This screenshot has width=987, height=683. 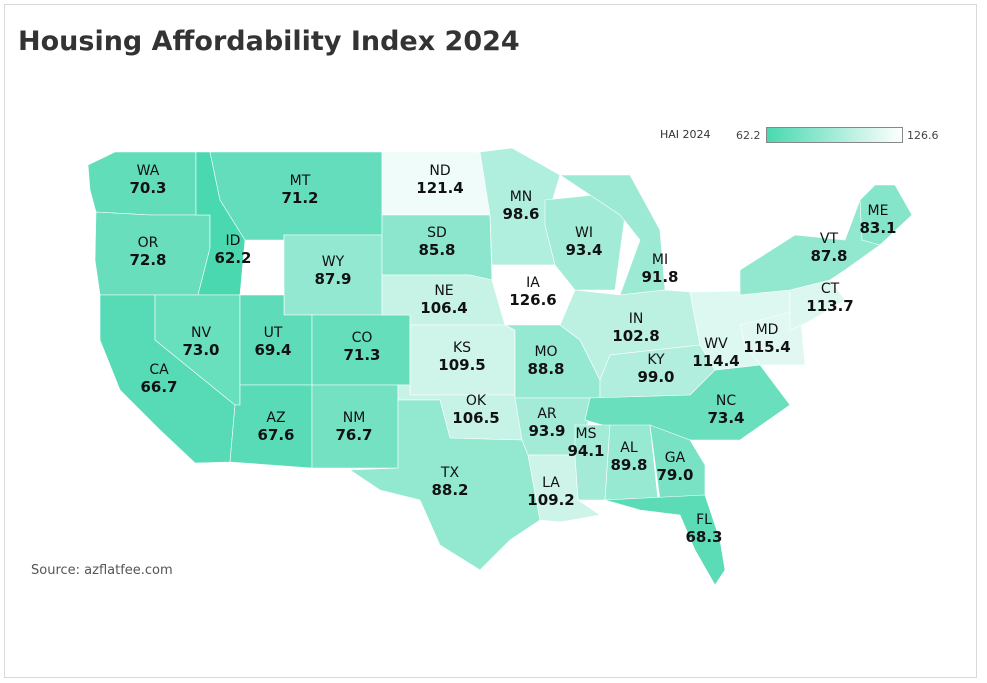 I want to click on state-value-AL: 89.8, so click(x=628, y=465).